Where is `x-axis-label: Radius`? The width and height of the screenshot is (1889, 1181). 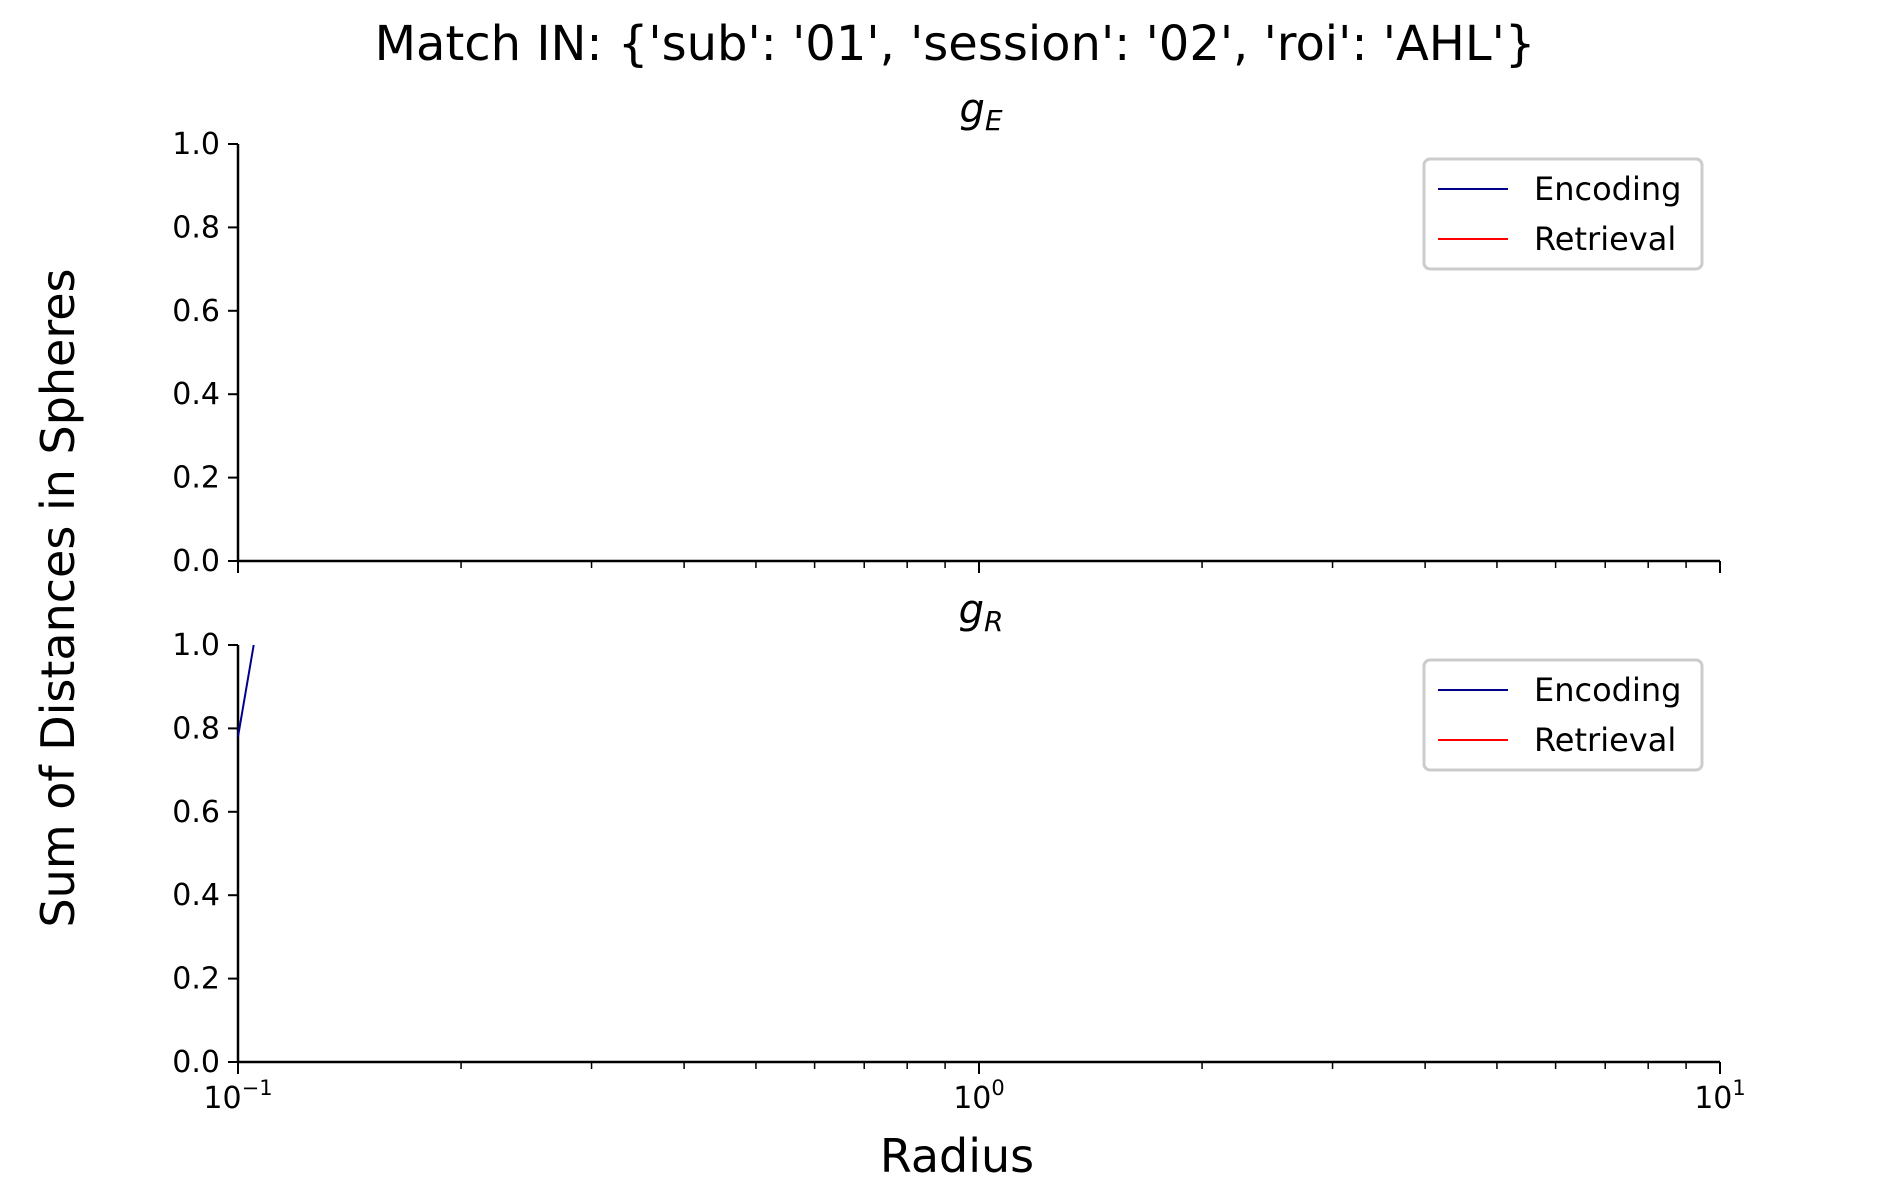 x-axis-label: Radius is located at coordinates (957, 1155).